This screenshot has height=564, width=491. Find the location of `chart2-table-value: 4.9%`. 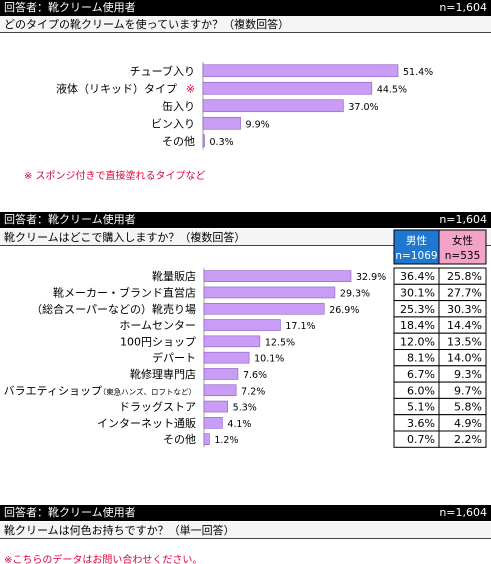

chart2-table-value: 4.9% is located at coordinates (468, 423).